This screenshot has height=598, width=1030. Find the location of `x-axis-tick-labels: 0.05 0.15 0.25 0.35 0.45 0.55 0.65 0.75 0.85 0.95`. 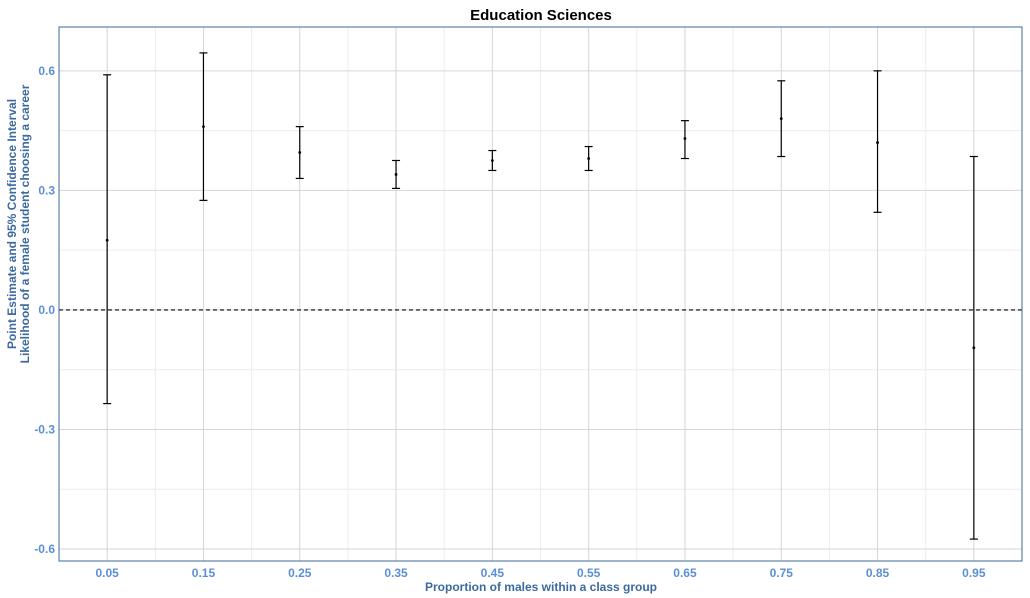

x-axis-tick-labels: 0.05 0.15 0.25 0.35 0.45 0.55 0.65 0.75 0.85 0.95 is located at coordinates (540, 573).